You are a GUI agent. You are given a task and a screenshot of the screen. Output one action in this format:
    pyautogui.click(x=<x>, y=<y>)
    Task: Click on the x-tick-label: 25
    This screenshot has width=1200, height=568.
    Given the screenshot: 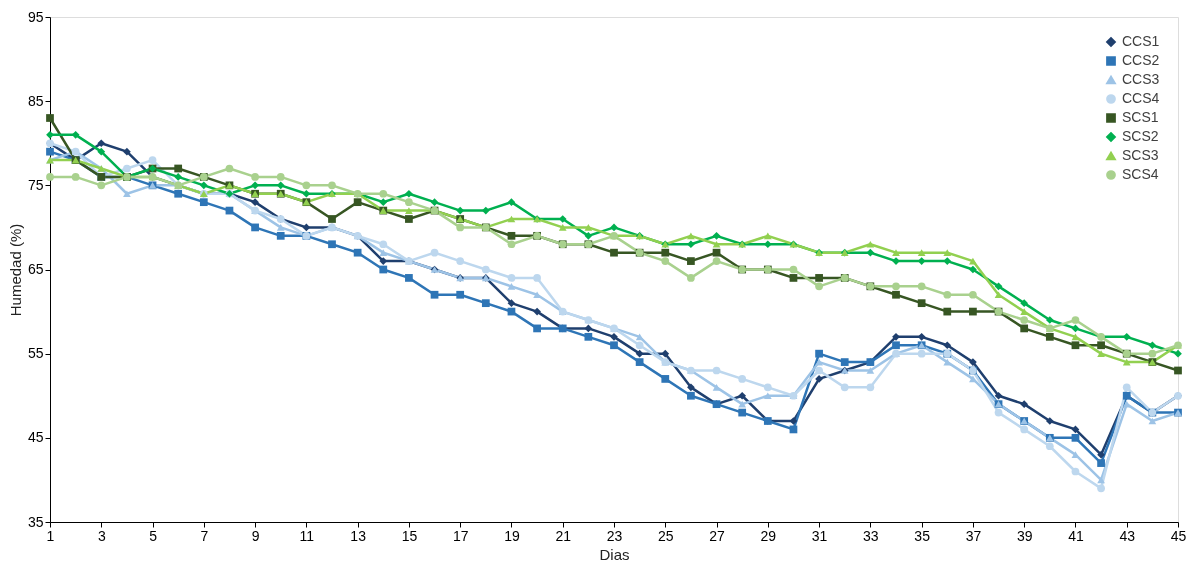 What is the action you would take?
    pyautogui.click(x=665, y=535)
    